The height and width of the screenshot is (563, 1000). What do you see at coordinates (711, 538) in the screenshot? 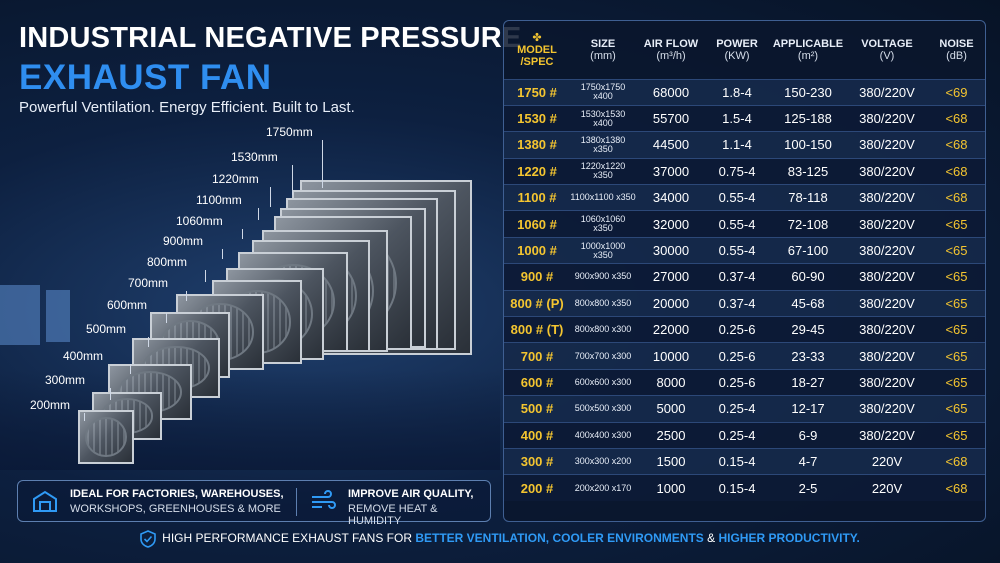
I see `tagline-text-2: &` at bounding box center [711, 538].